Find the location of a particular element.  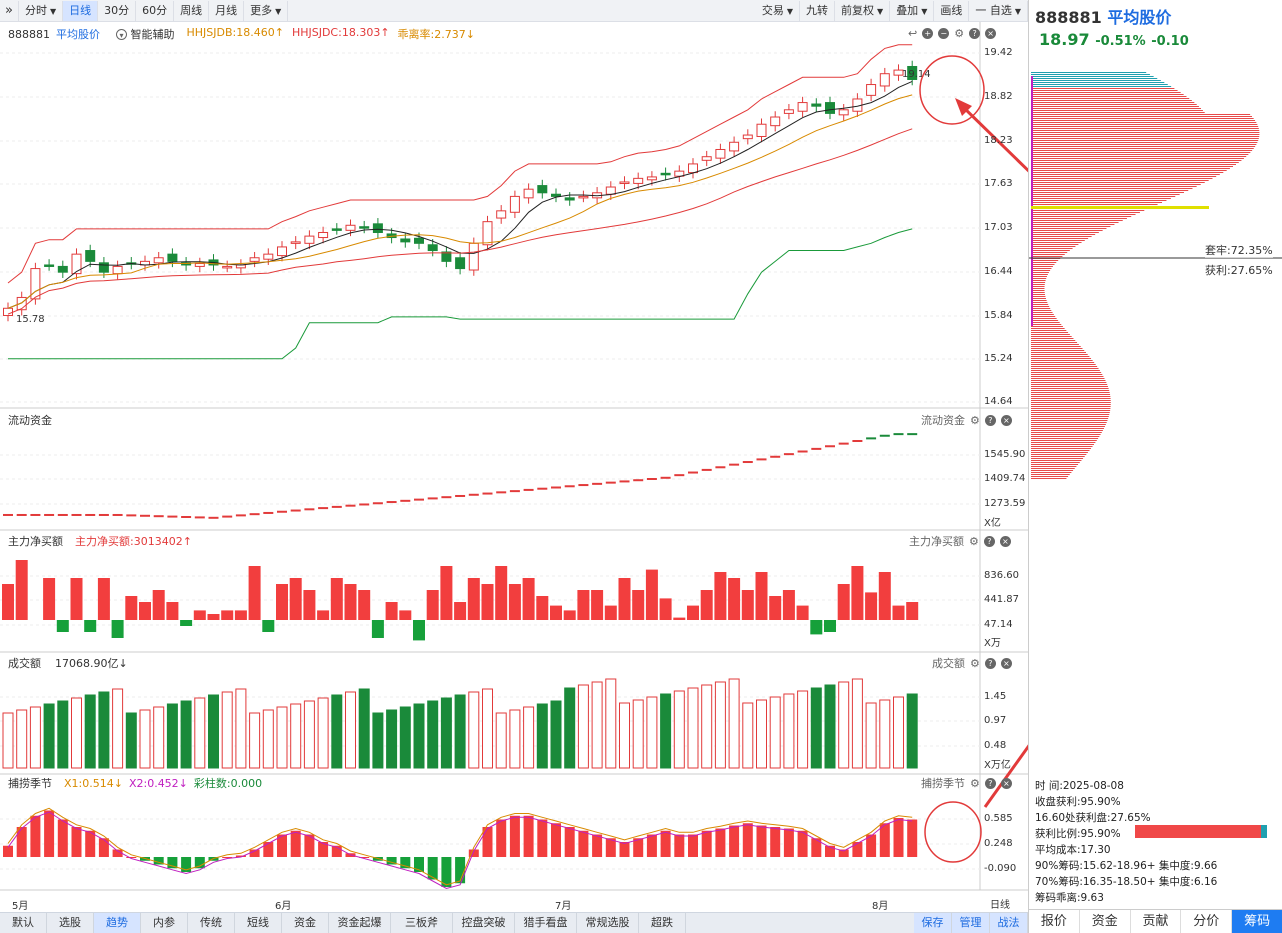

tool-button-1: 九转 is located at coordinates (818, 10).